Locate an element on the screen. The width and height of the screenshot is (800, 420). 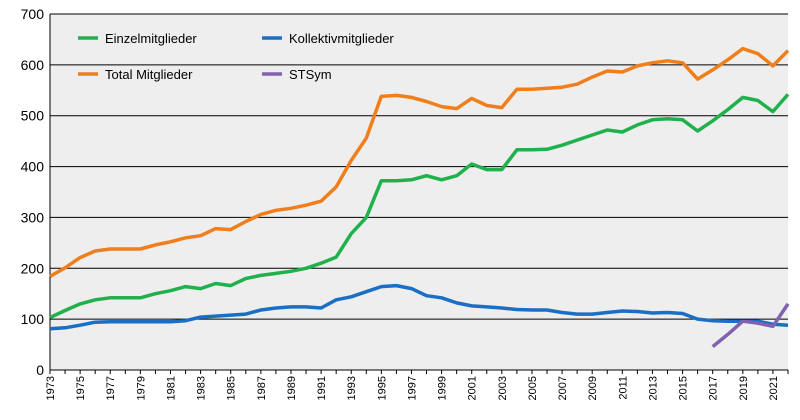
x-tick-label: 1985 is located at coordinates (232, 388).